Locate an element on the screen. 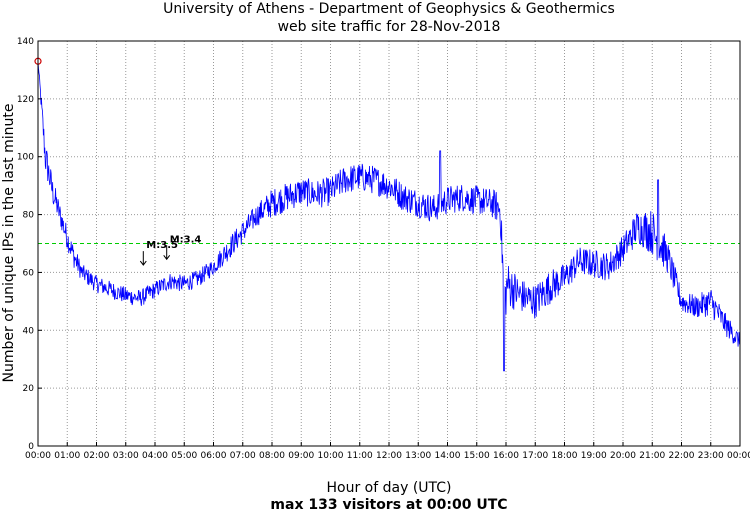  y-tick-label: 120 is located at coordinates (25, 100).